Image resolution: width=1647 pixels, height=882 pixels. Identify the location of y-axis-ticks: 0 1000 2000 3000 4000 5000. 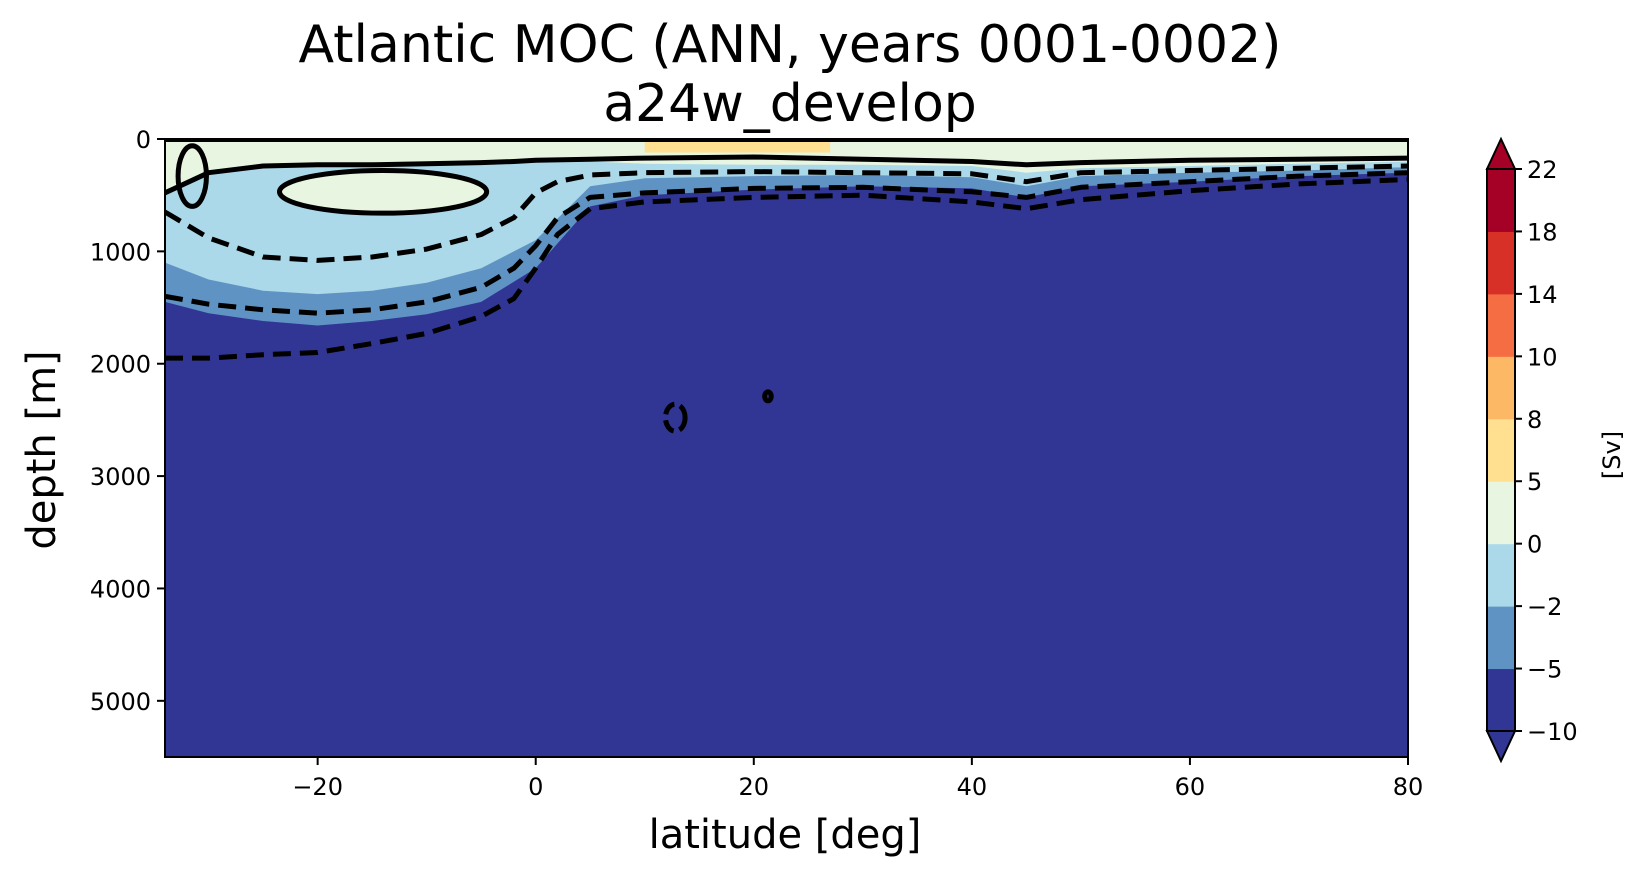
(127, 421).